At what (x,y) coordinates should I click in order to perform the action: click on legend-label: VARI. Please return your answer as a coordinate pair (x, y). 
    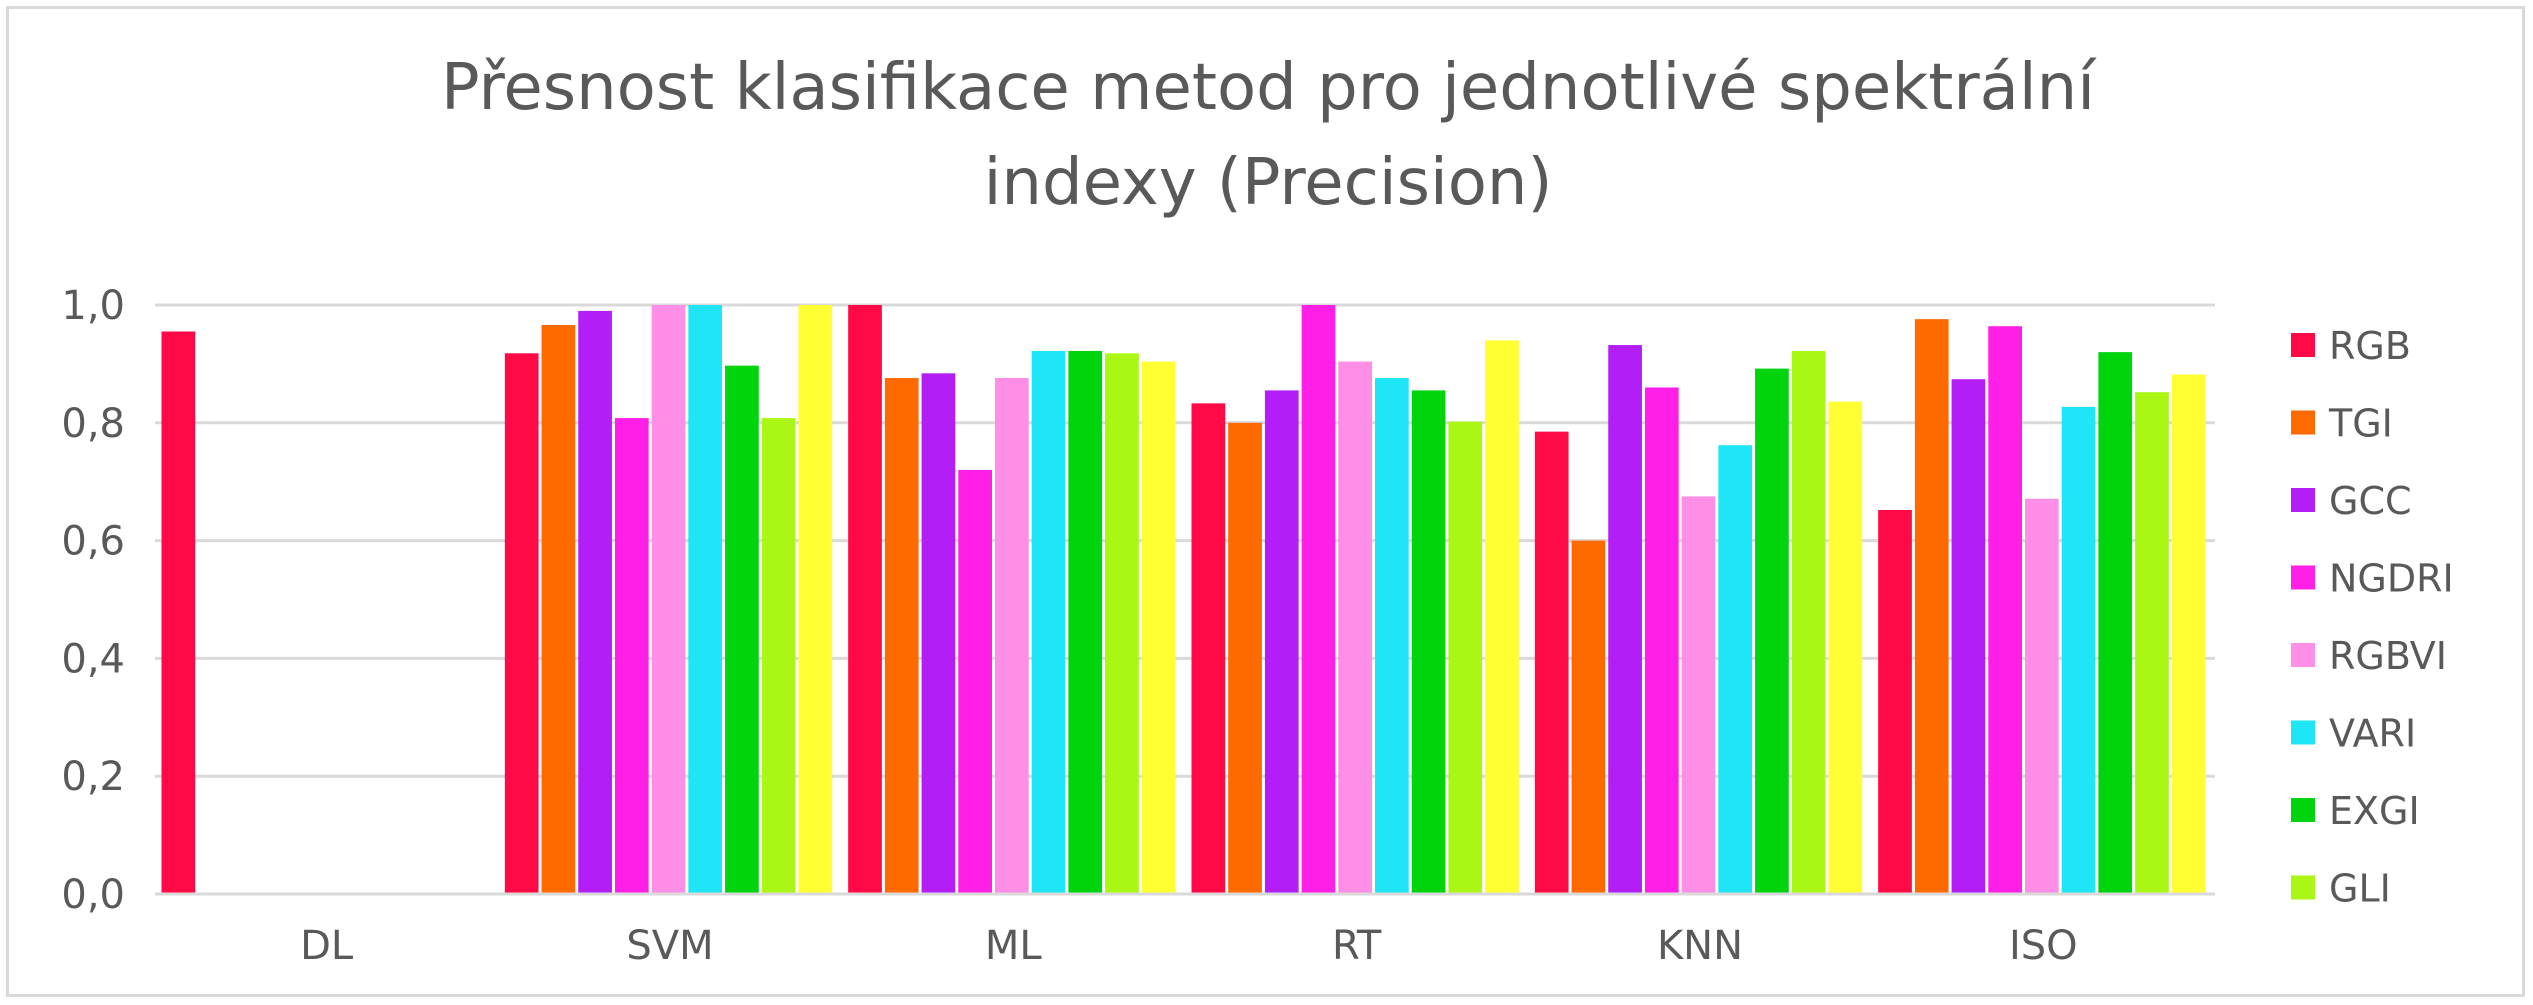
    Looking at the image, I should click on (2372, 734).